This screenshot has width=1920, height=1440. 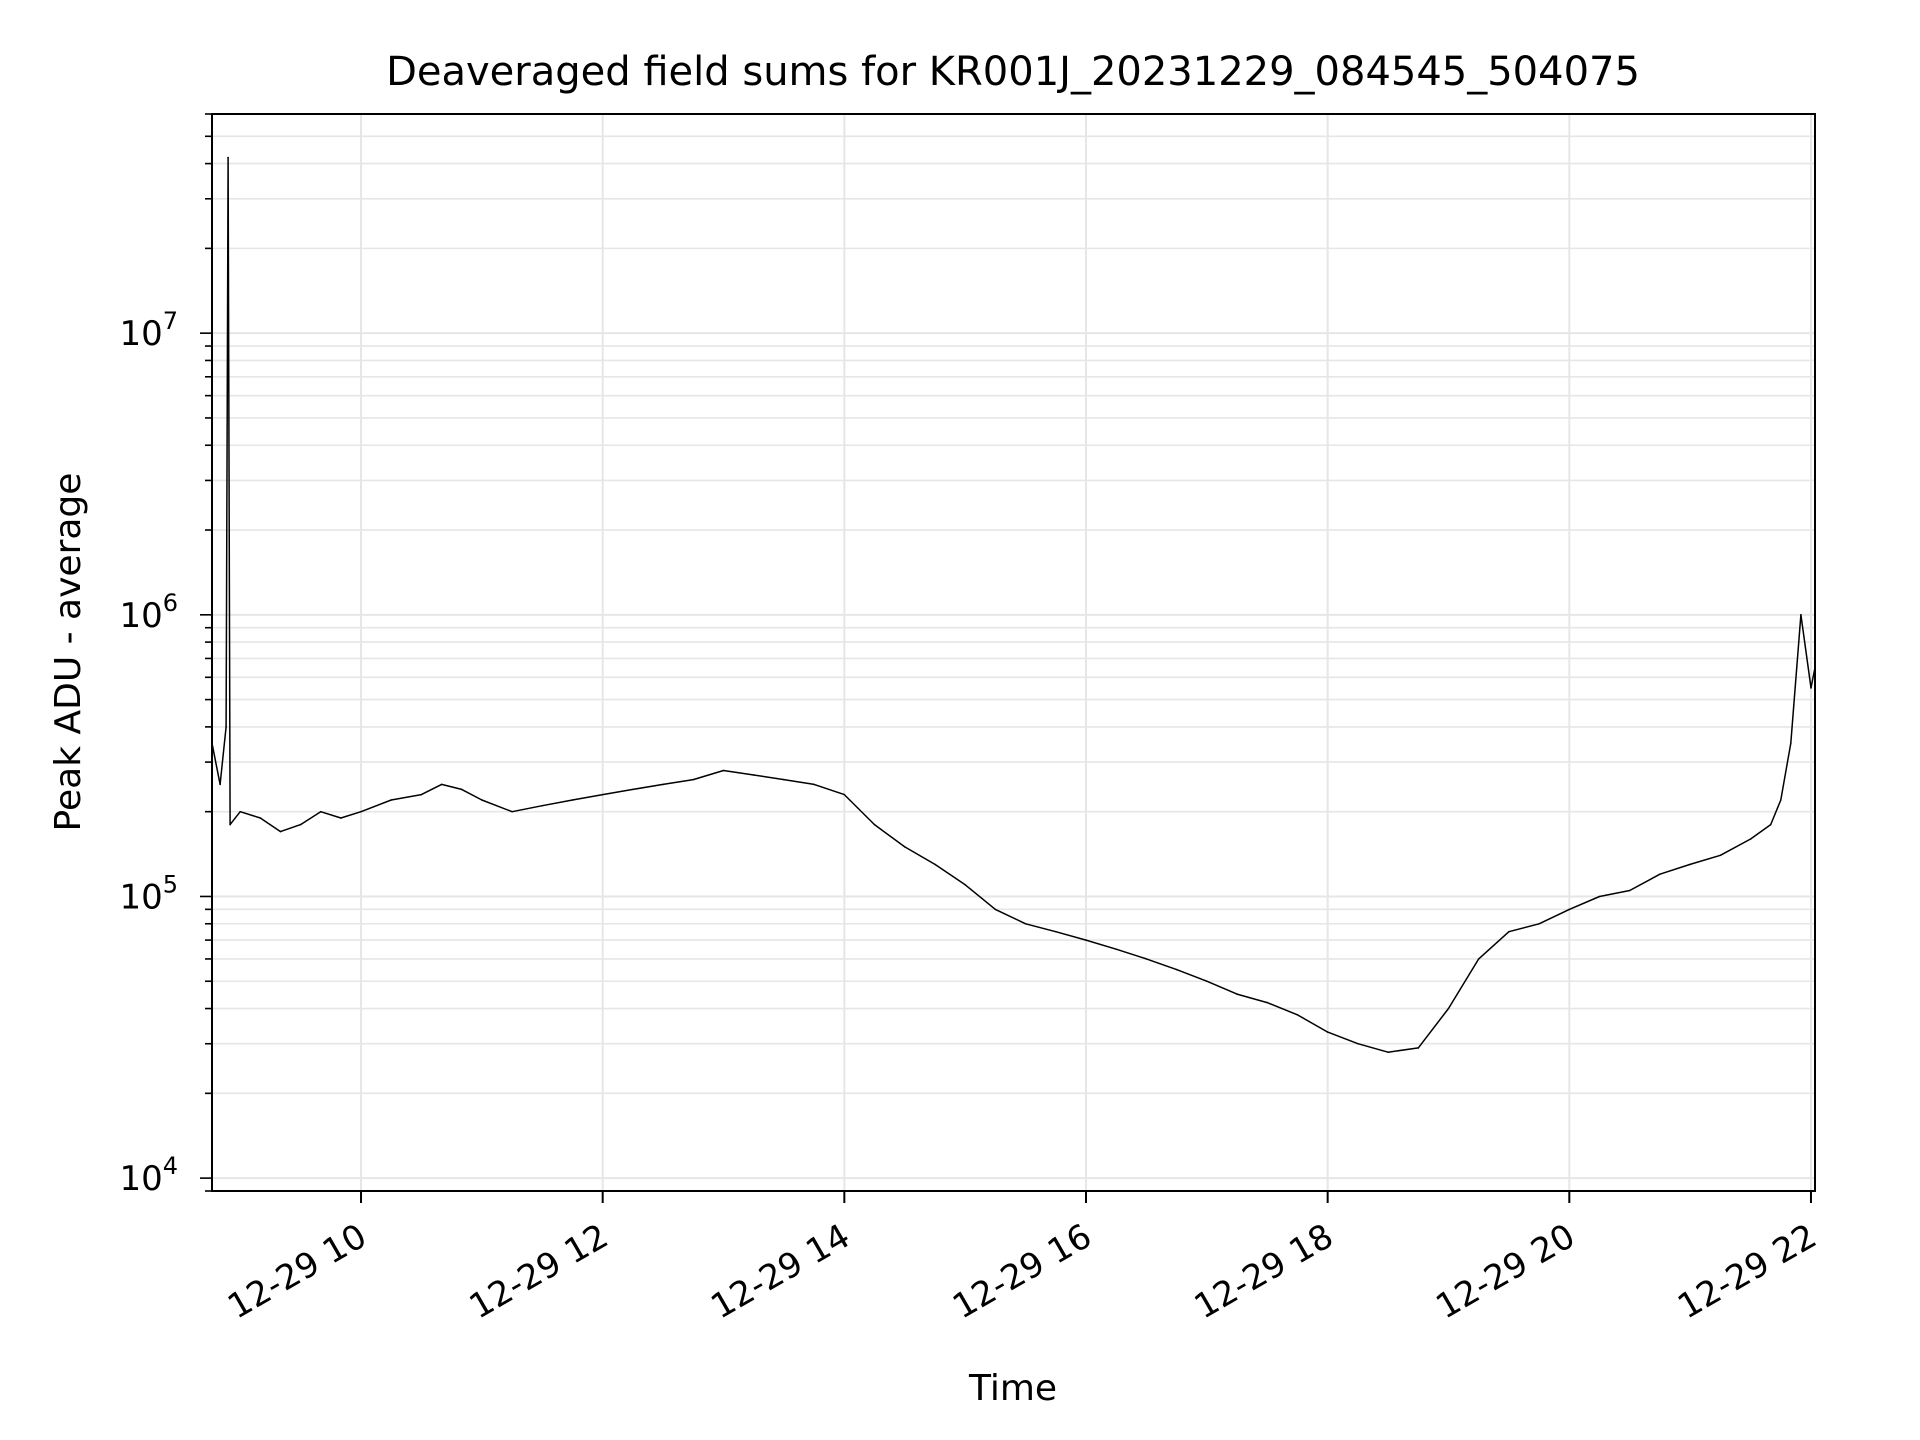 I want to click on y-tick-label: 10⁴, so click(x=148, y=1175).